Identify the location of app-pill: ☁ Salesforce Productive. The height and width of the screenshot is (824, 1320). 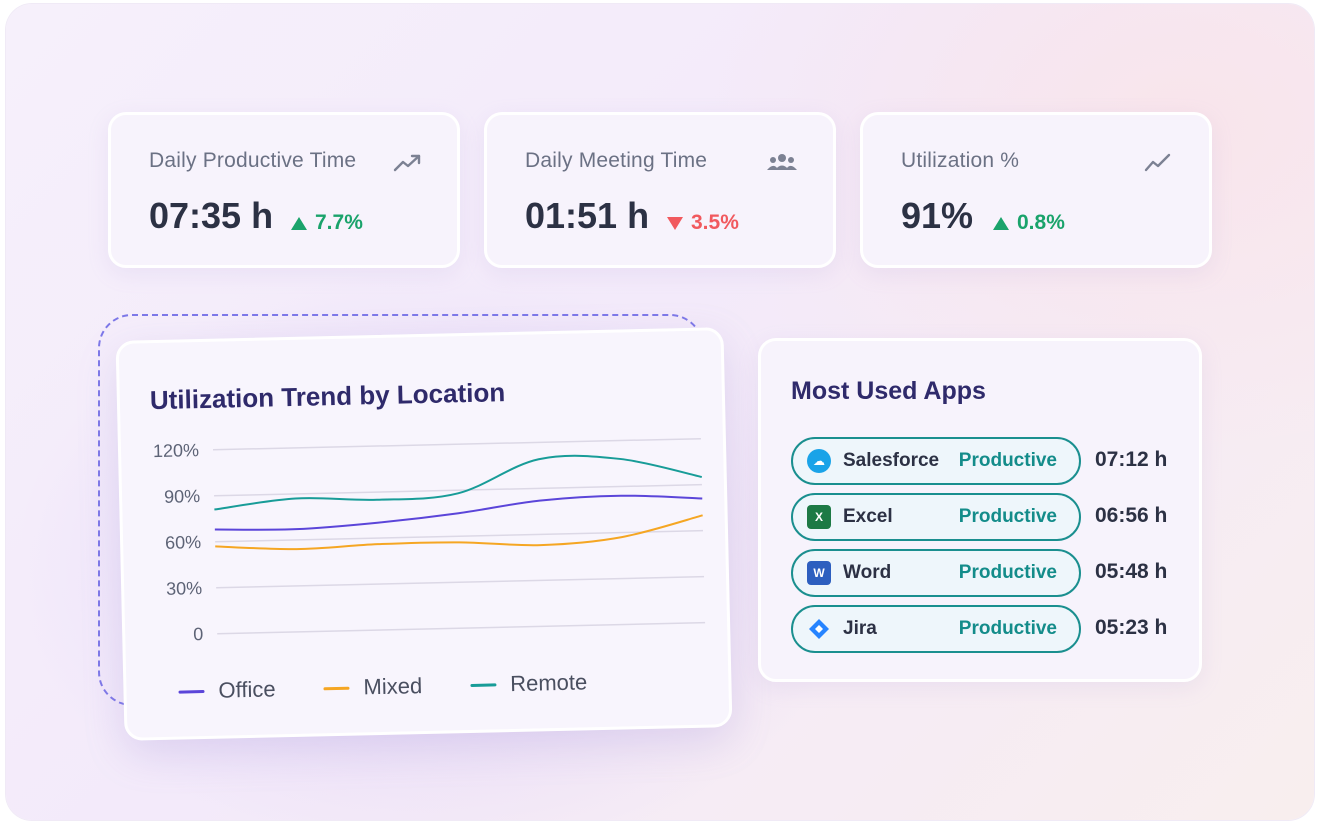
(936, 461).